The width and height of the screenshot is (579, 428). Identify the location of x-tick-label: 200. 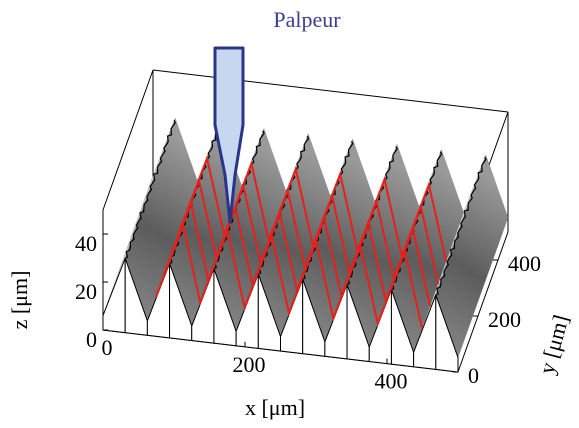
(249, 364).